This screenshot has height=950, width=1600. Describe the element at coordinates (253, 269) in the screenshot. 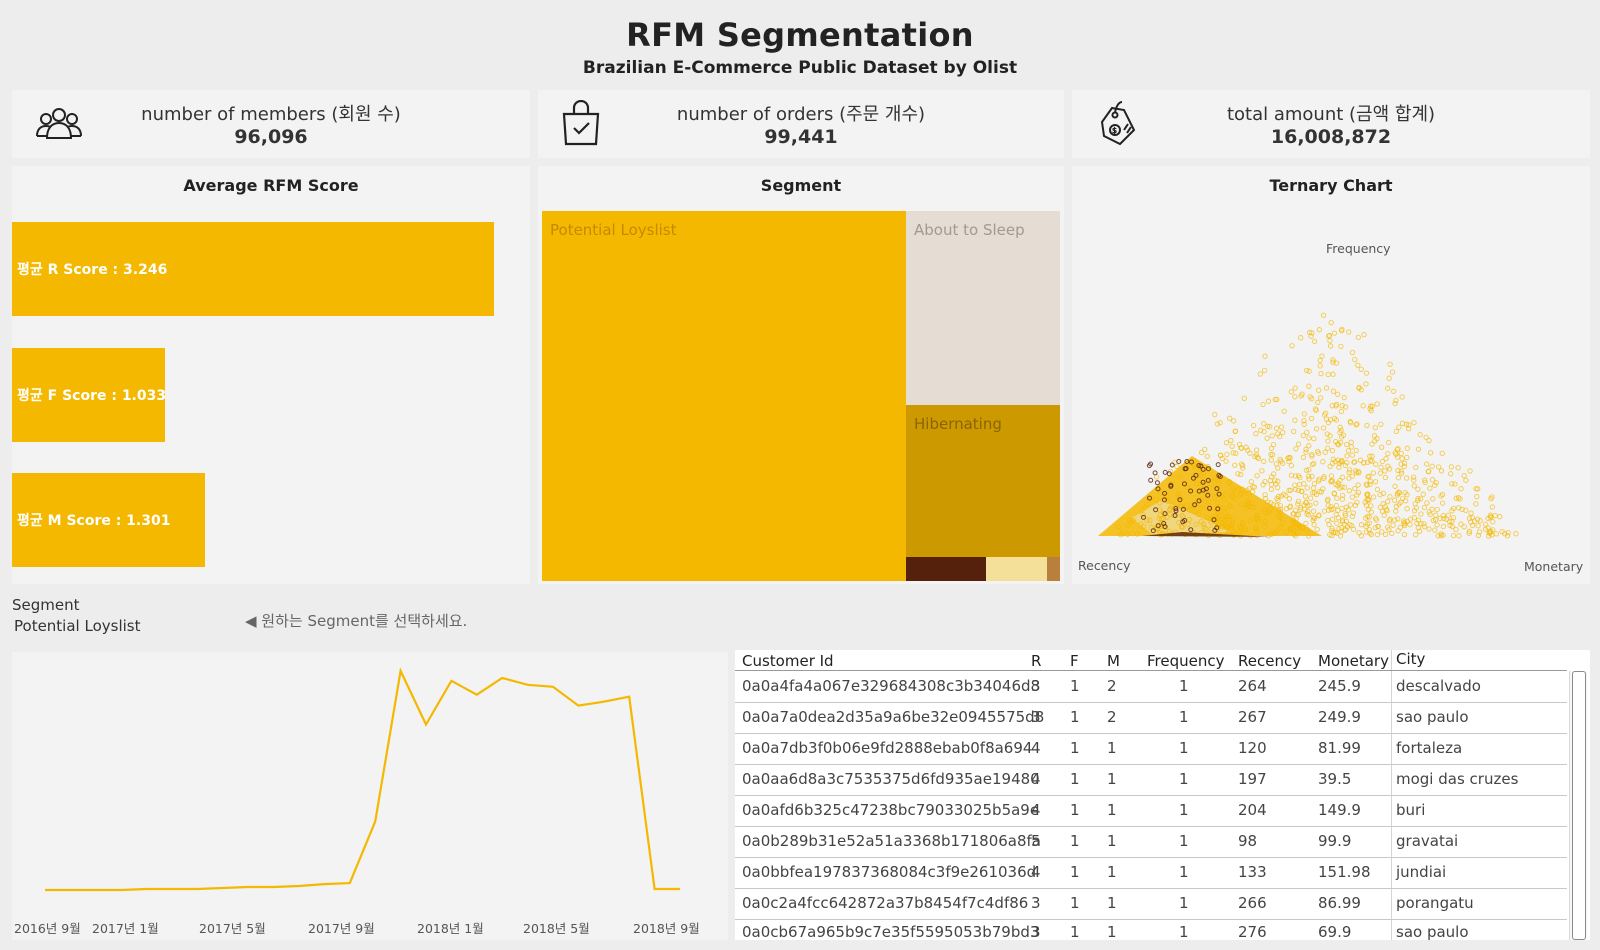

I see `r-score-bar: 평균 R Score : 3.246` at that location.